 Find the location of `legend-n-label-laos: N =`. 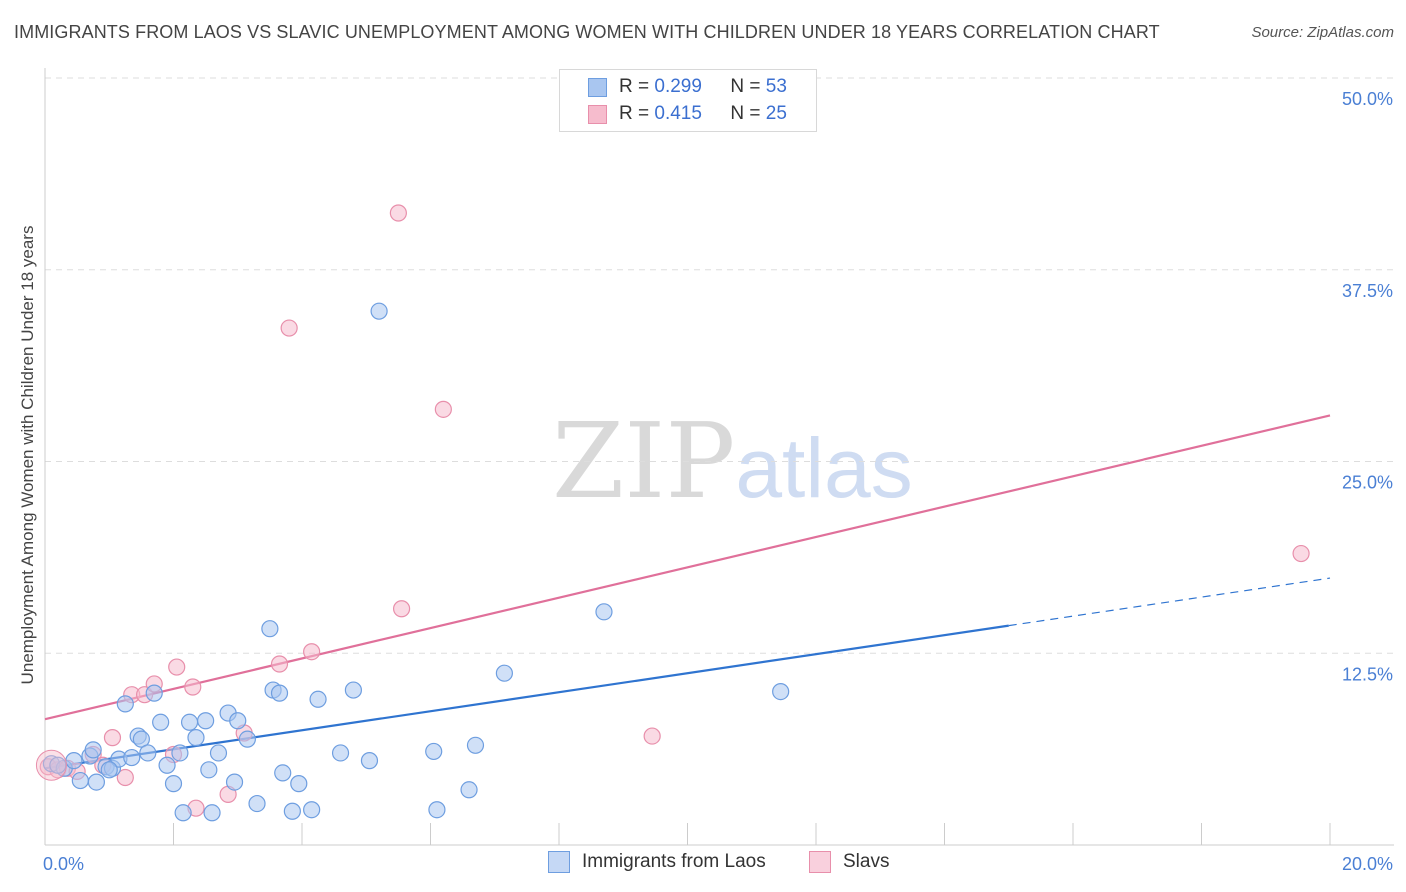

legend-n-label-laos: N = is located at coordinates (745, 86).